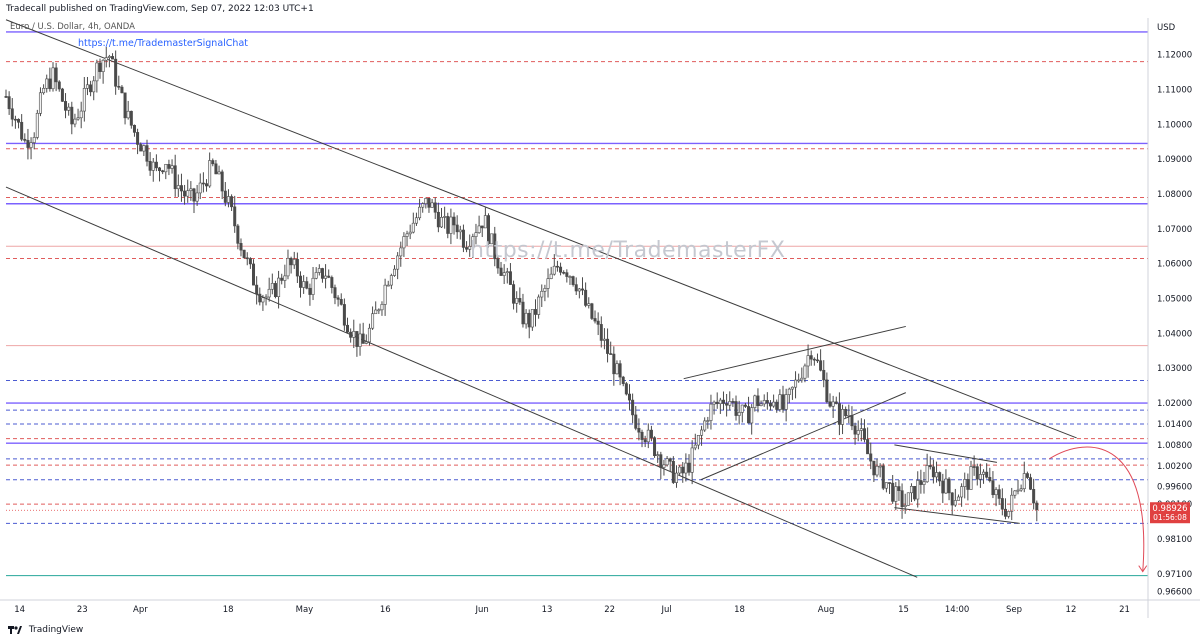 The image size is (1200, 640). I want to click on tradingview-logo-icon, so click(15, 629).